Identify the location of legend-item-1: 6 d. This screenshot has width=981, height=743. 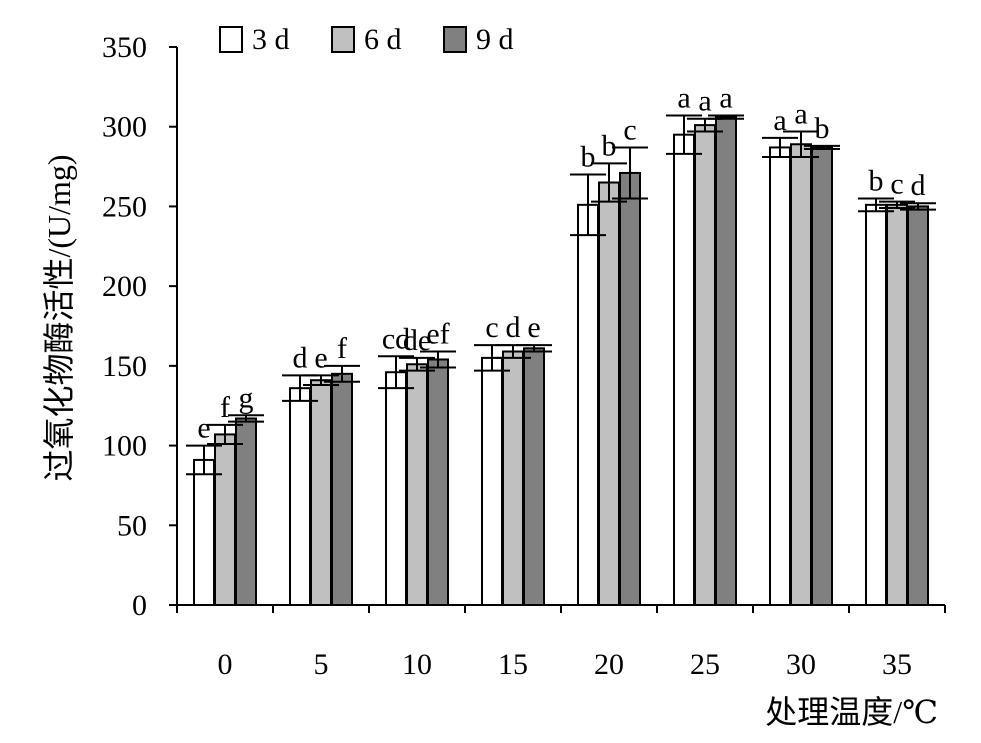
(366, 39).